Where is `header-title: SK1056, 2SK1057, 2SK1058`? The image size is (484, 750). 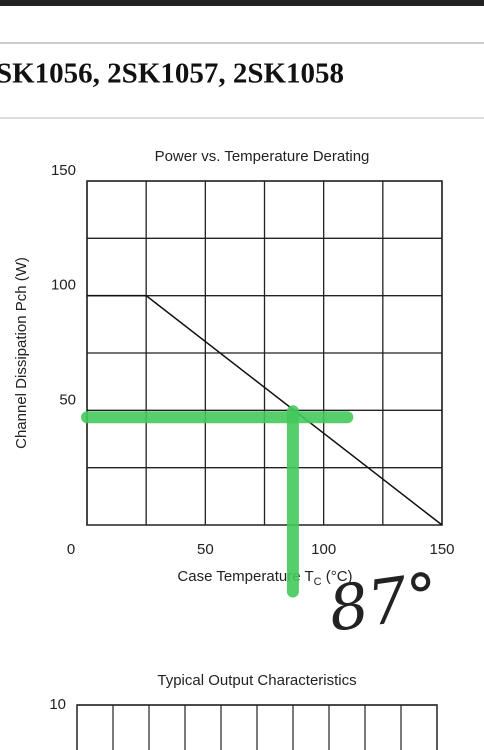
header-title: SK1056, 2SK1057, 2SK1058 is located at coordinates (172, 74).